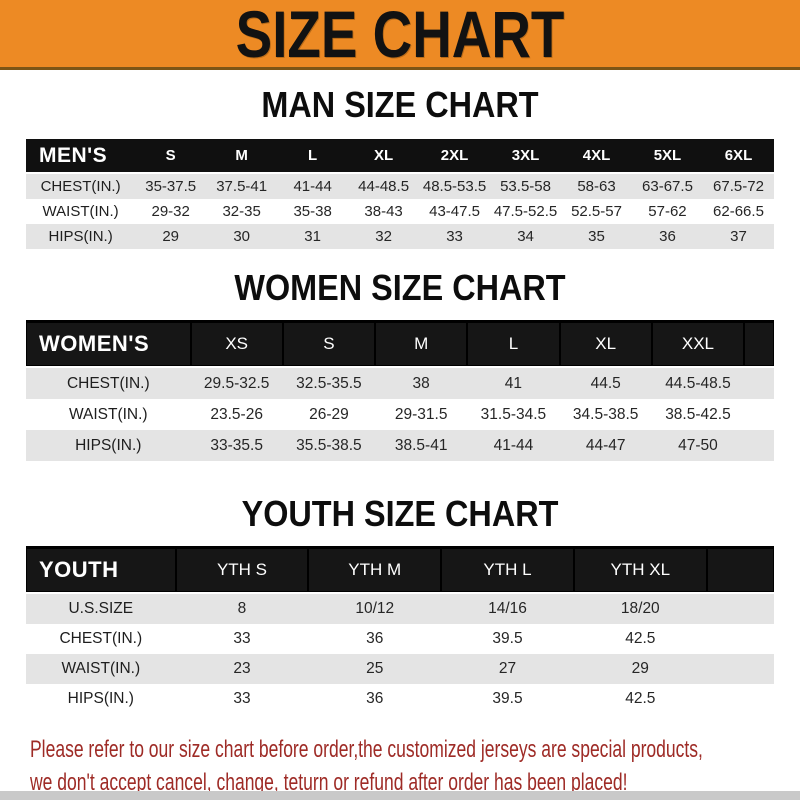 The width and height of the screenshot is (800, 800). What do you see at coordinates (525, 186) in the screenshot?
I see `size-value: 53.5-58` at bounding box center [525, 186].